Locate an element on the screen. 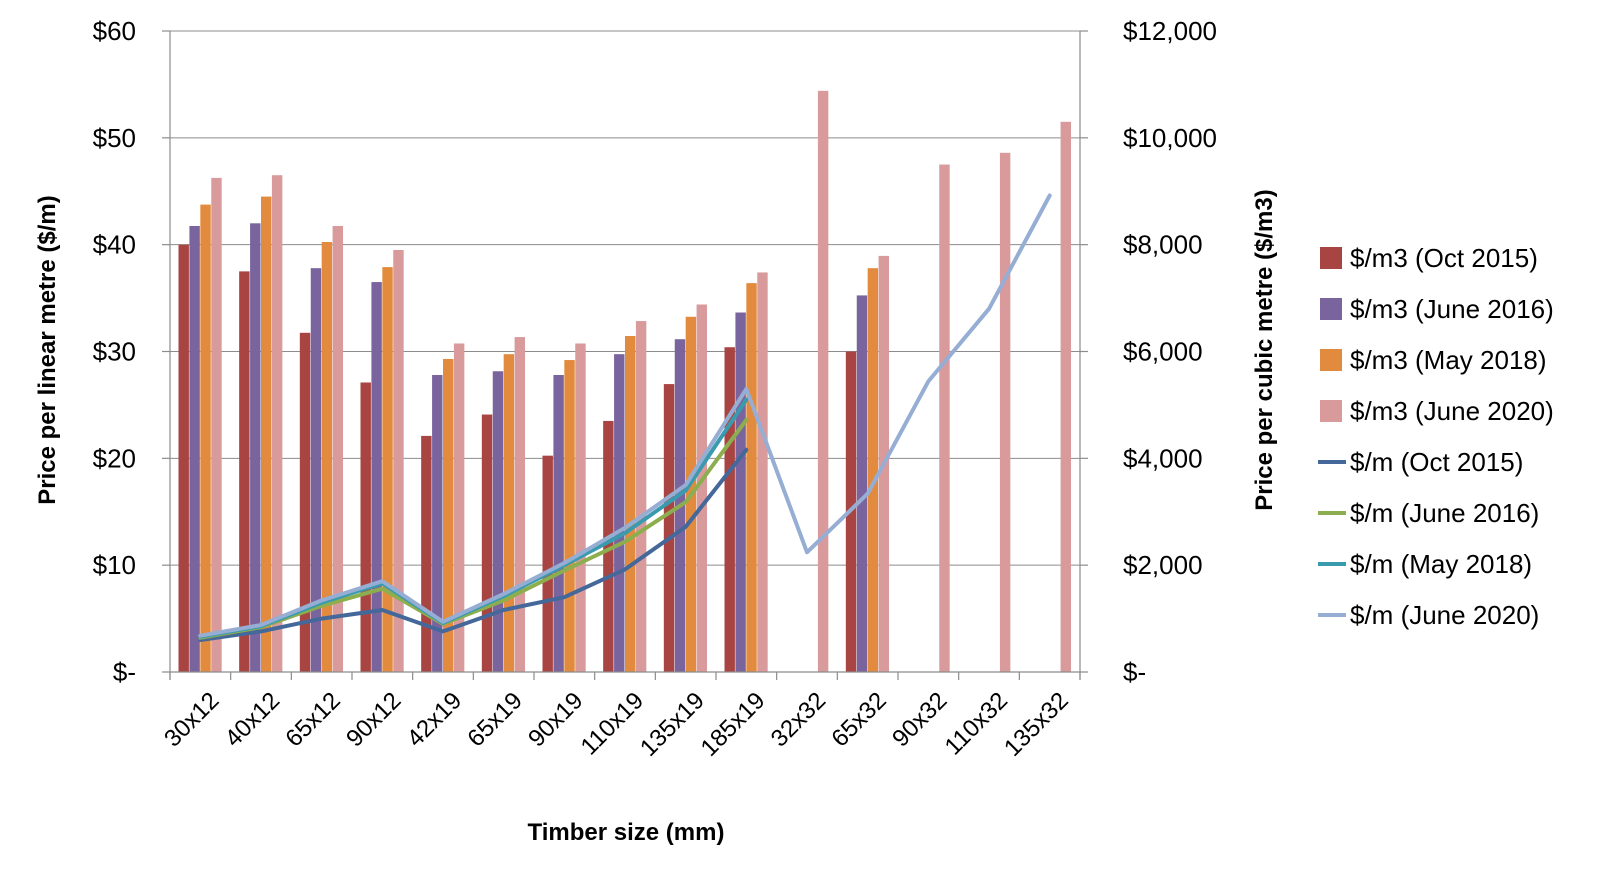  x-tick-label: 30x12 is located at coordinates (191, 719).